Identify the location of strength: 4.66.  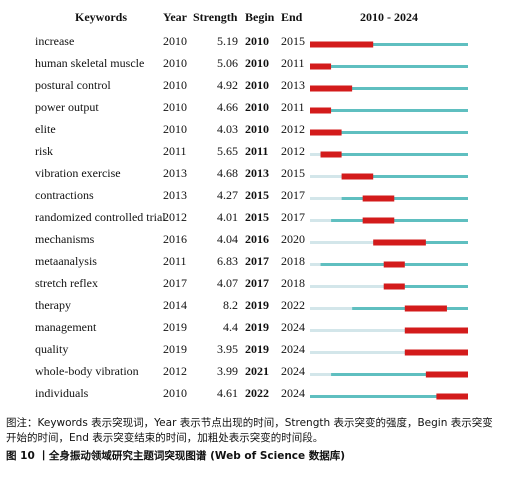
(227, 107).